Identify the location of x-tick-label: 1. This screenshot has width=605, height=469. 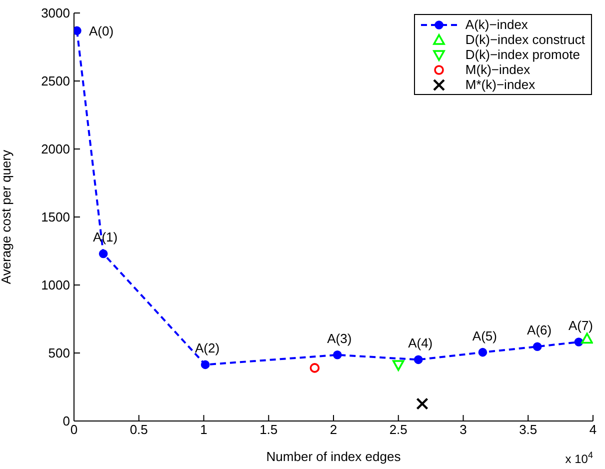
(204, 430).